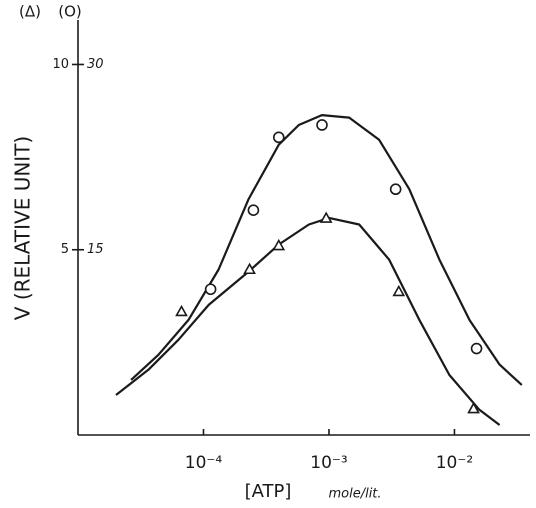 The image size is (536, 508). Describe the element at coordinates (454, 463) in the screenshot. I see `x-tick-label: 10⁻²` at that location.